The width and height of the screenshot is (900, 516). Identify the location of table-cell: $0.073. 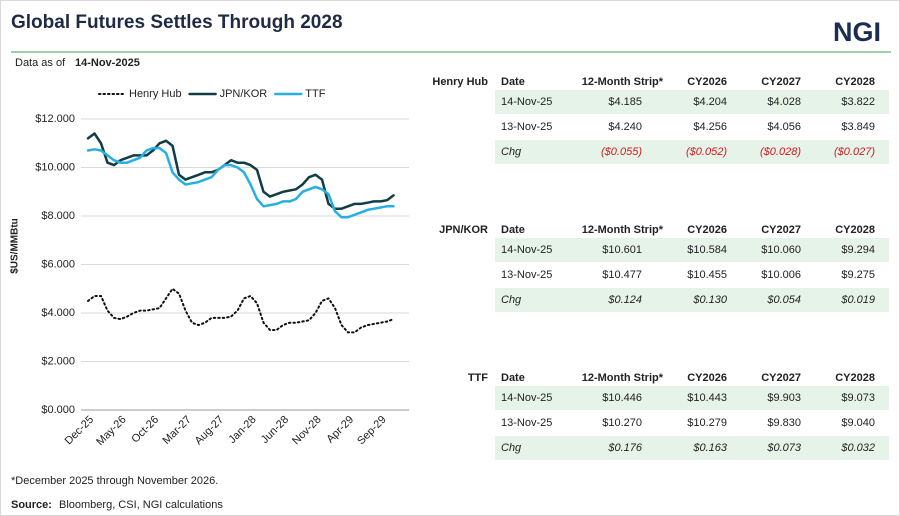
(784, 448).